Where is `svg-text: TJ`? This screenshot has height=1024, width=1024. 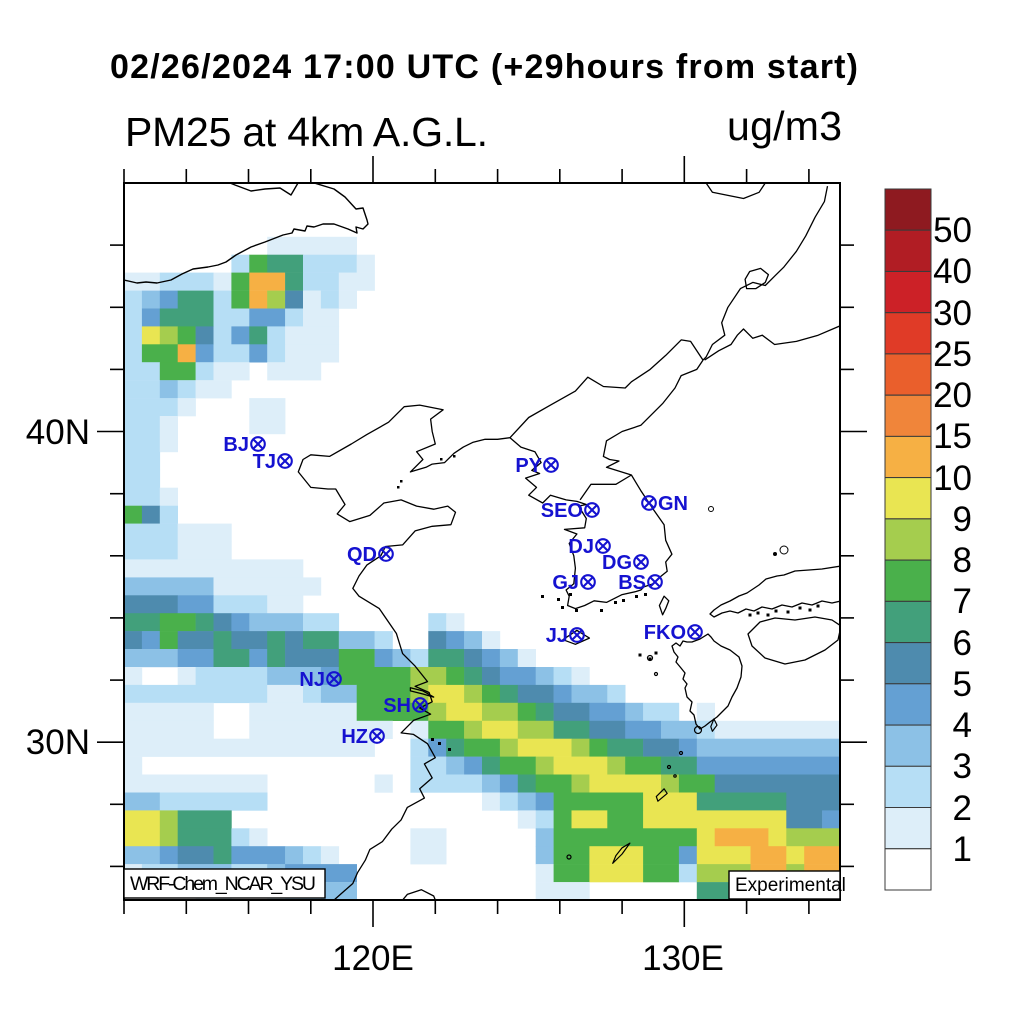 svg-text: TJ is located at coordinates (264, 462).